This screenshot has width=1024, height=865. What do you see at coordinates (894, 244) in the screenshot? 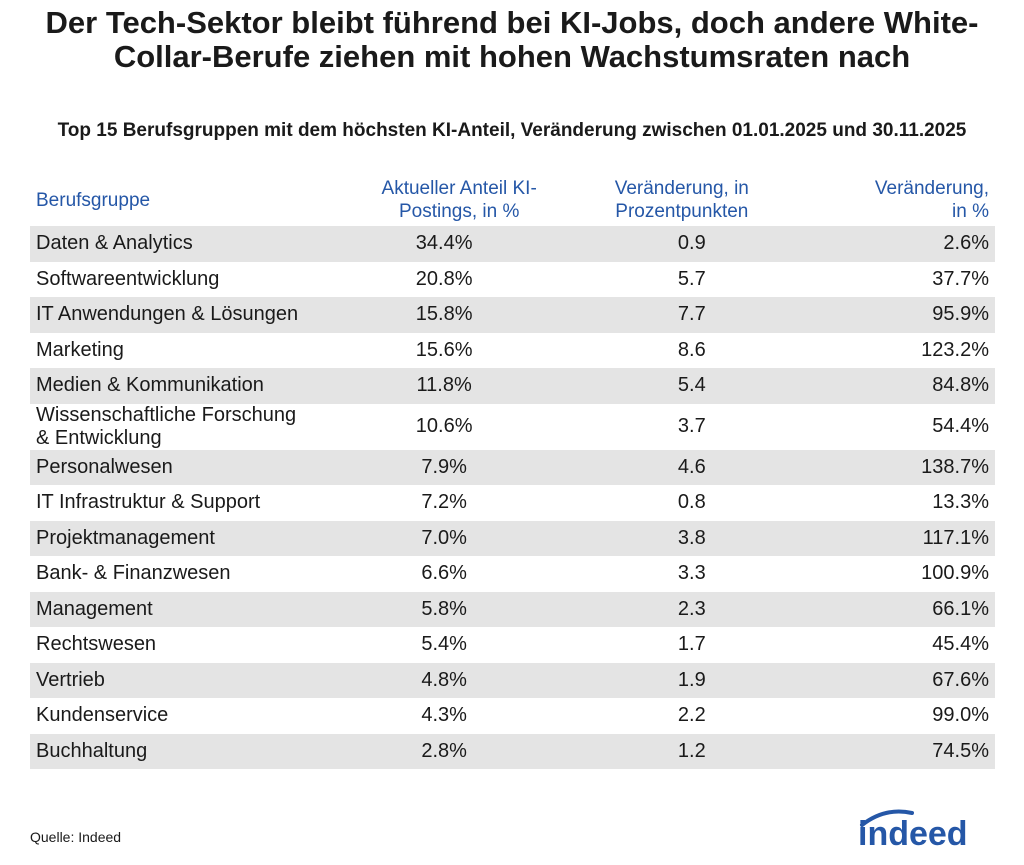
I see `table-cell: 2.6%` at bounding box center [894, 244].